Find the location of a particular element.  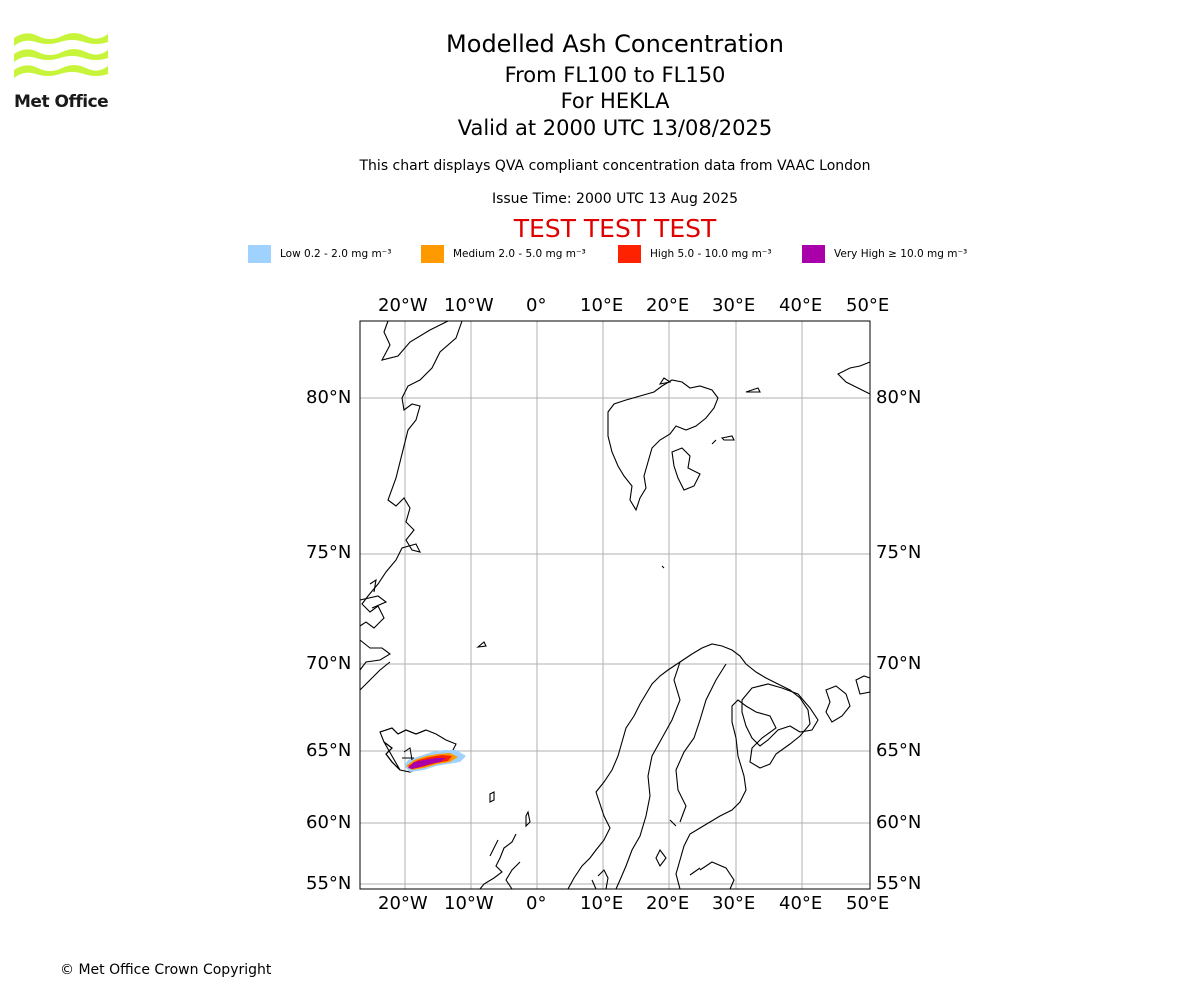

lat-tick-left: 55°N is located at coordinates (329, 883).